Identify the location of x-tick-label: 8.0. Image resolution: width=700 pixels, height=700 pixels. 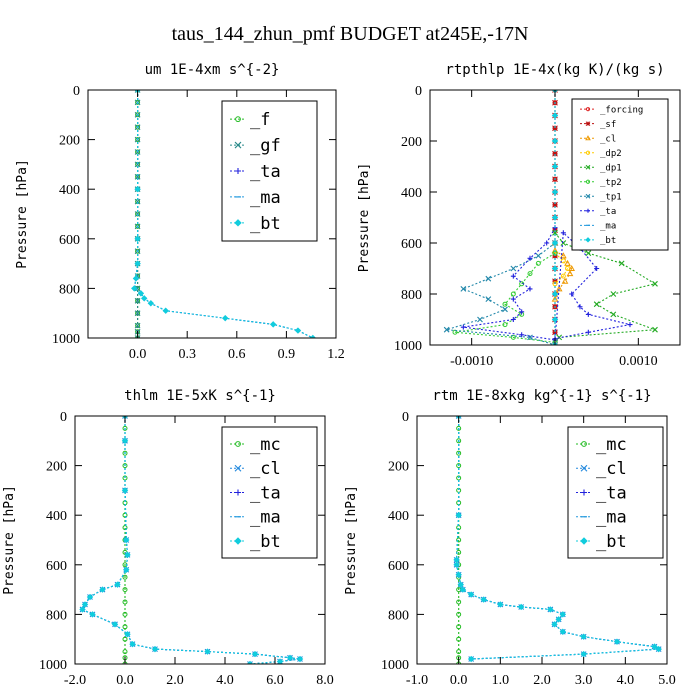
(325, 680).